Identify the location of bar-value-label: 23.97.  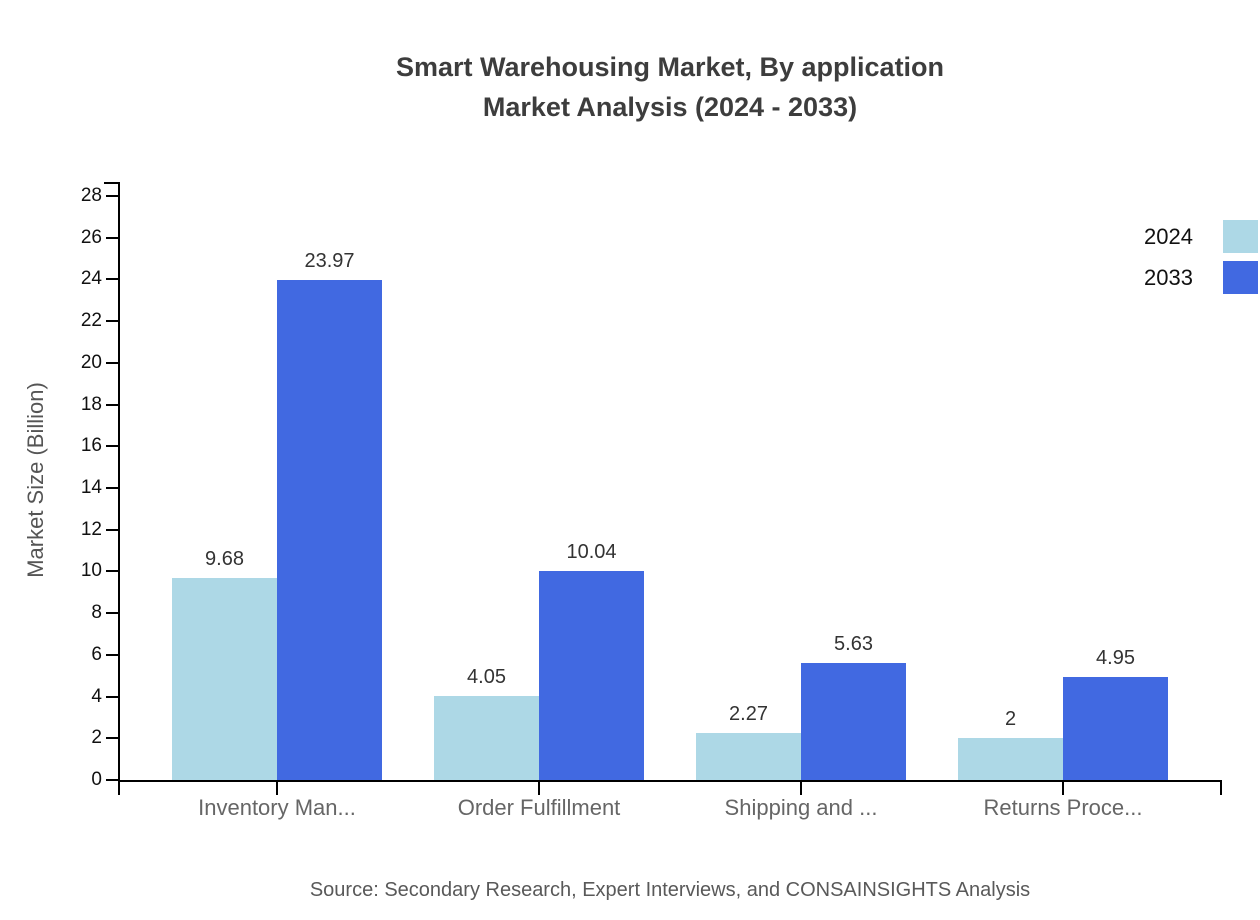
(329, 261).